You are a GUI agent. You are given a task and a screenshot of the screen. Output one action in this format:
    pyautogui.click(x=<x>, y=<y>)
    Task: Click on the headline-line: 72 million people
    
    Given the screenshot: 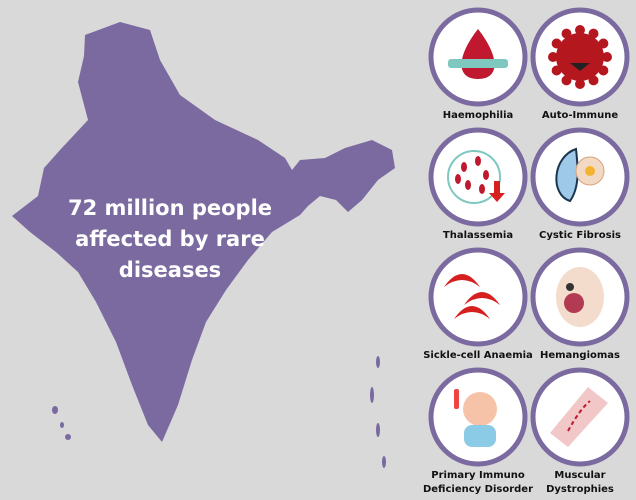 What is the action you would take?
    pyautogui.click(x=170, y=208)
    